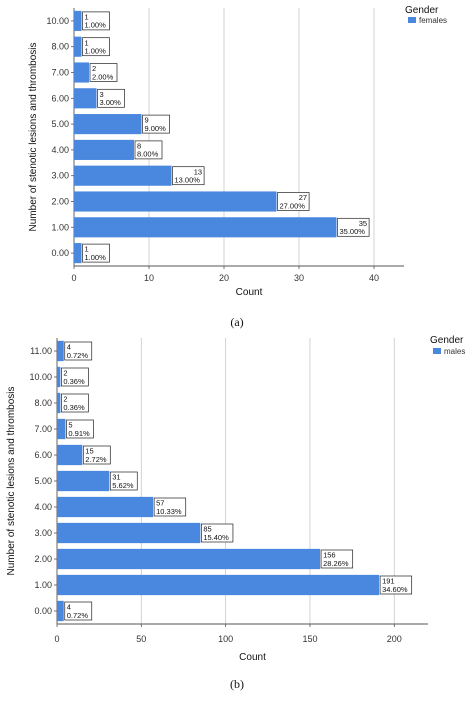  Describe the element at coordinates (198, 171) in the screenshot. I see `data-label-count: 13` at that location.